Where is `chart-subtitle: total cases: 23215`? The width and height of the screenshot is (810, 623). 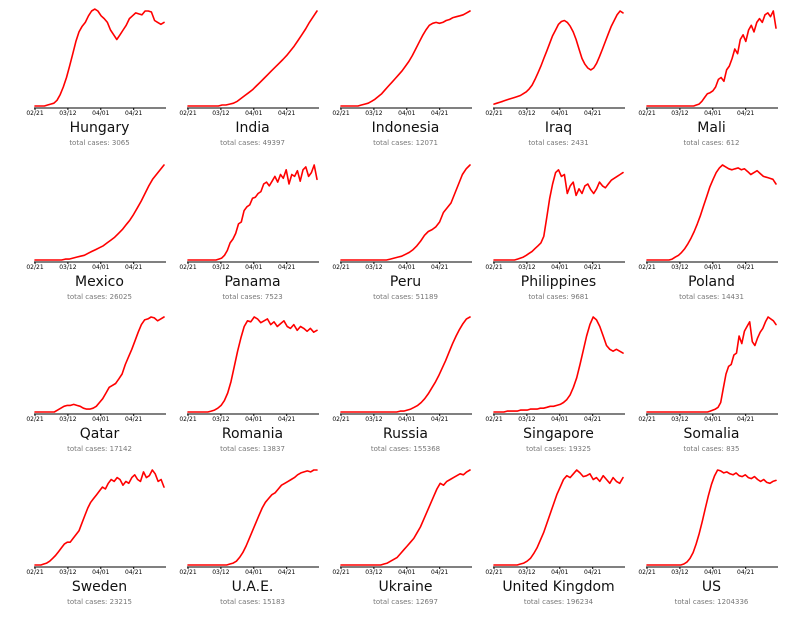
chart-subtitle: total cases: 23215 is located at coordinates (99, 602).